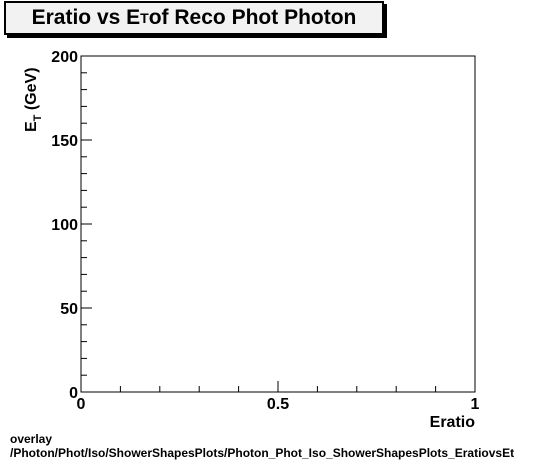  I want to click on x-tick-label: 1, so click(475, 404).